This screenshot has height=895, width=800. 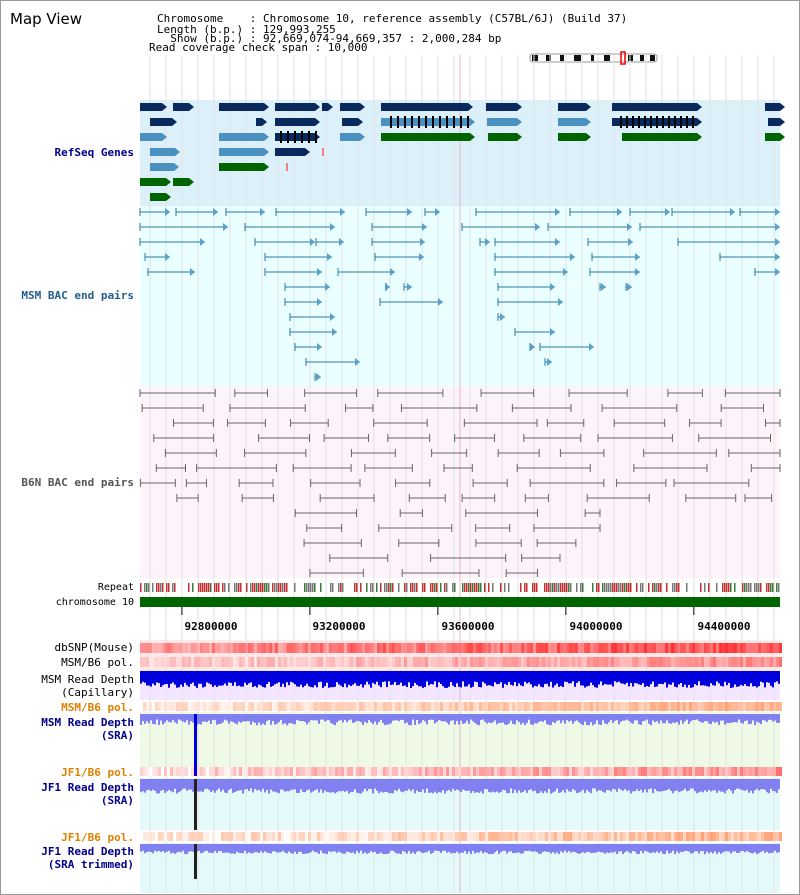 What do you see at coordinates (87, 729) in the screenshot?
I see `msm-depth-sra-label: MSM Read Depth (SRA)` at bounding box center [87, 729].